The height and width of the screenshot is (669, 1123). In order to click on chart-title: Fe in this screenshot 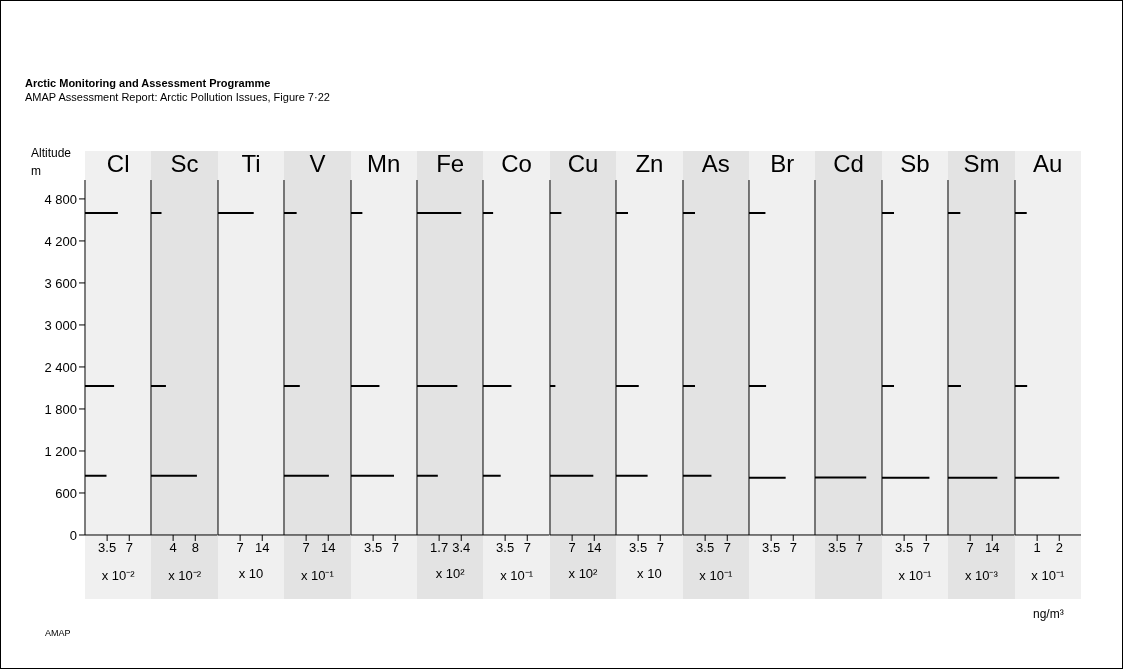, I will do `click(450, 163)`.